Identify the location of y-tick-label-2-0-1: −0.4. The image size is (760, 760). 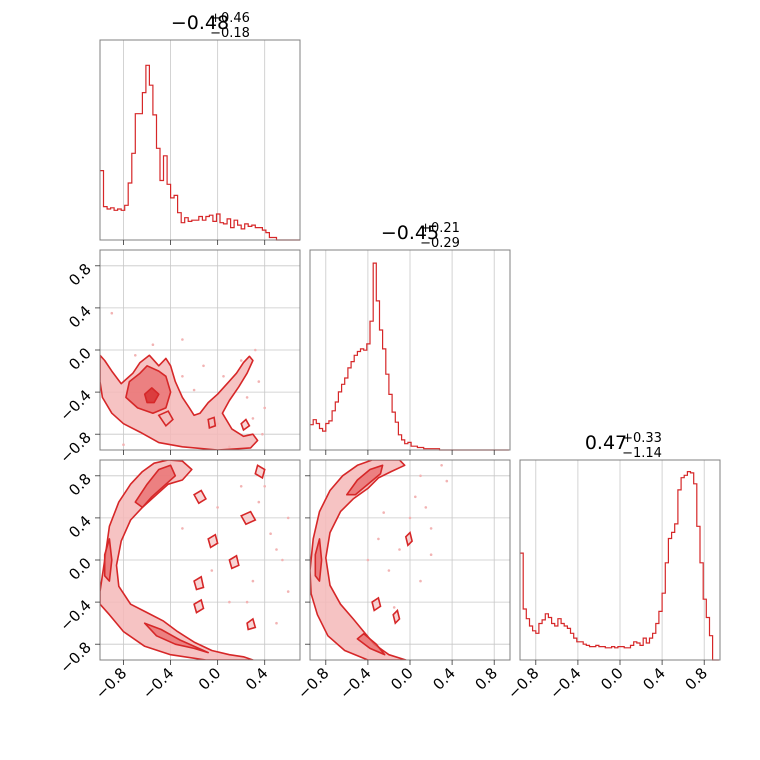
(75, 615).